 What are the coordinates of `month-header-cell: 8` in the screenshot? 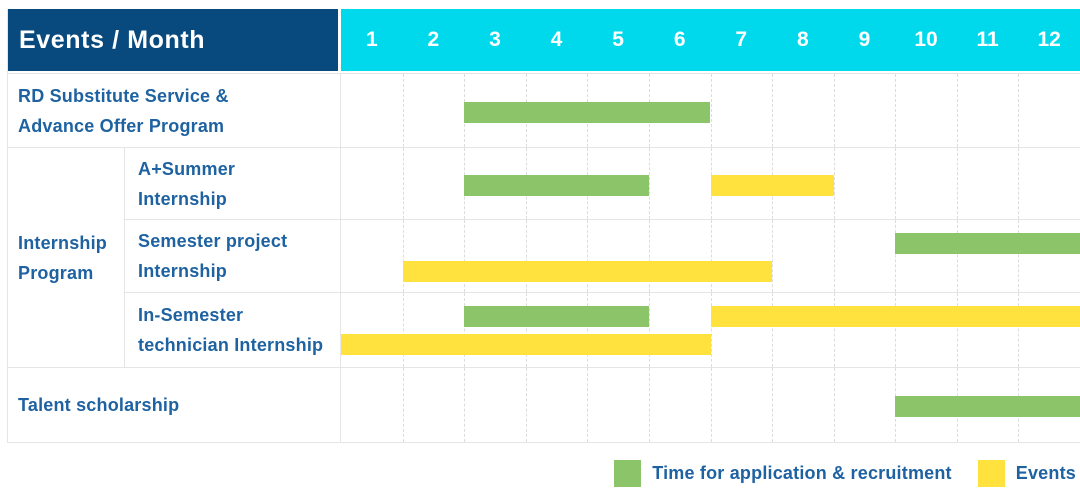 It's located at (802, 39).